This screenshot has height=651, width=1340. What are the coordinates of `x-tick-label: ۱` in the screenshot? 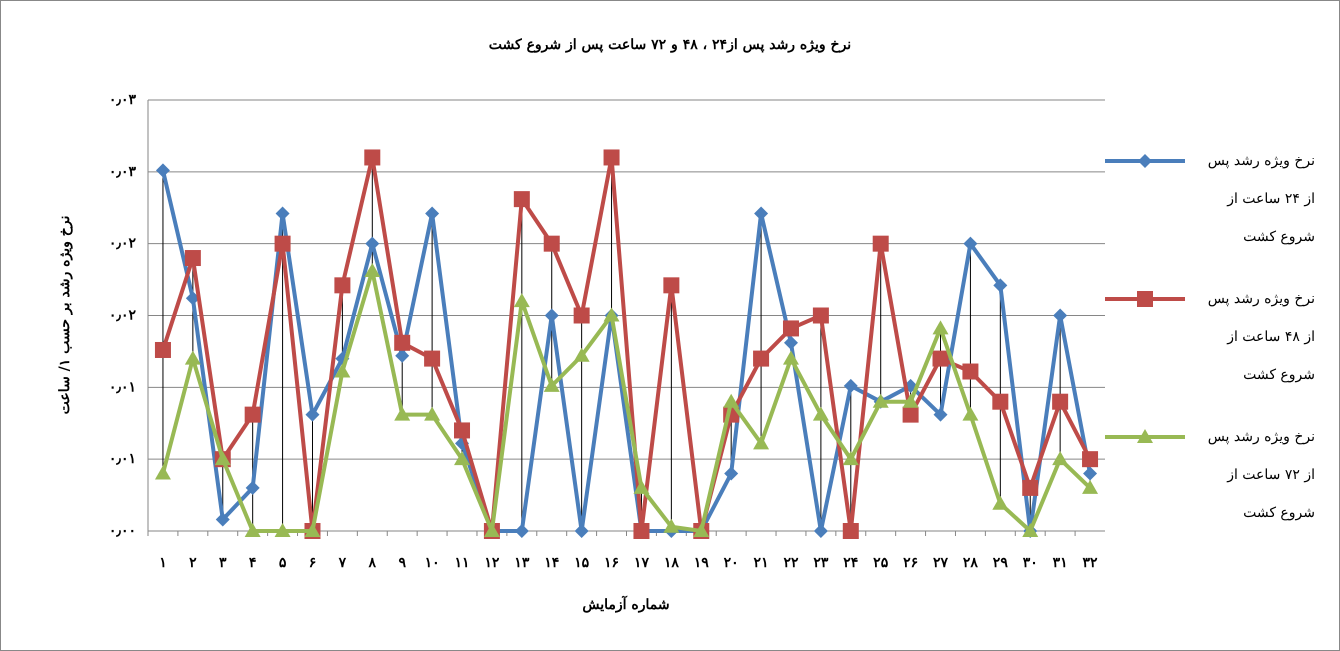 It's located at (163, 563).